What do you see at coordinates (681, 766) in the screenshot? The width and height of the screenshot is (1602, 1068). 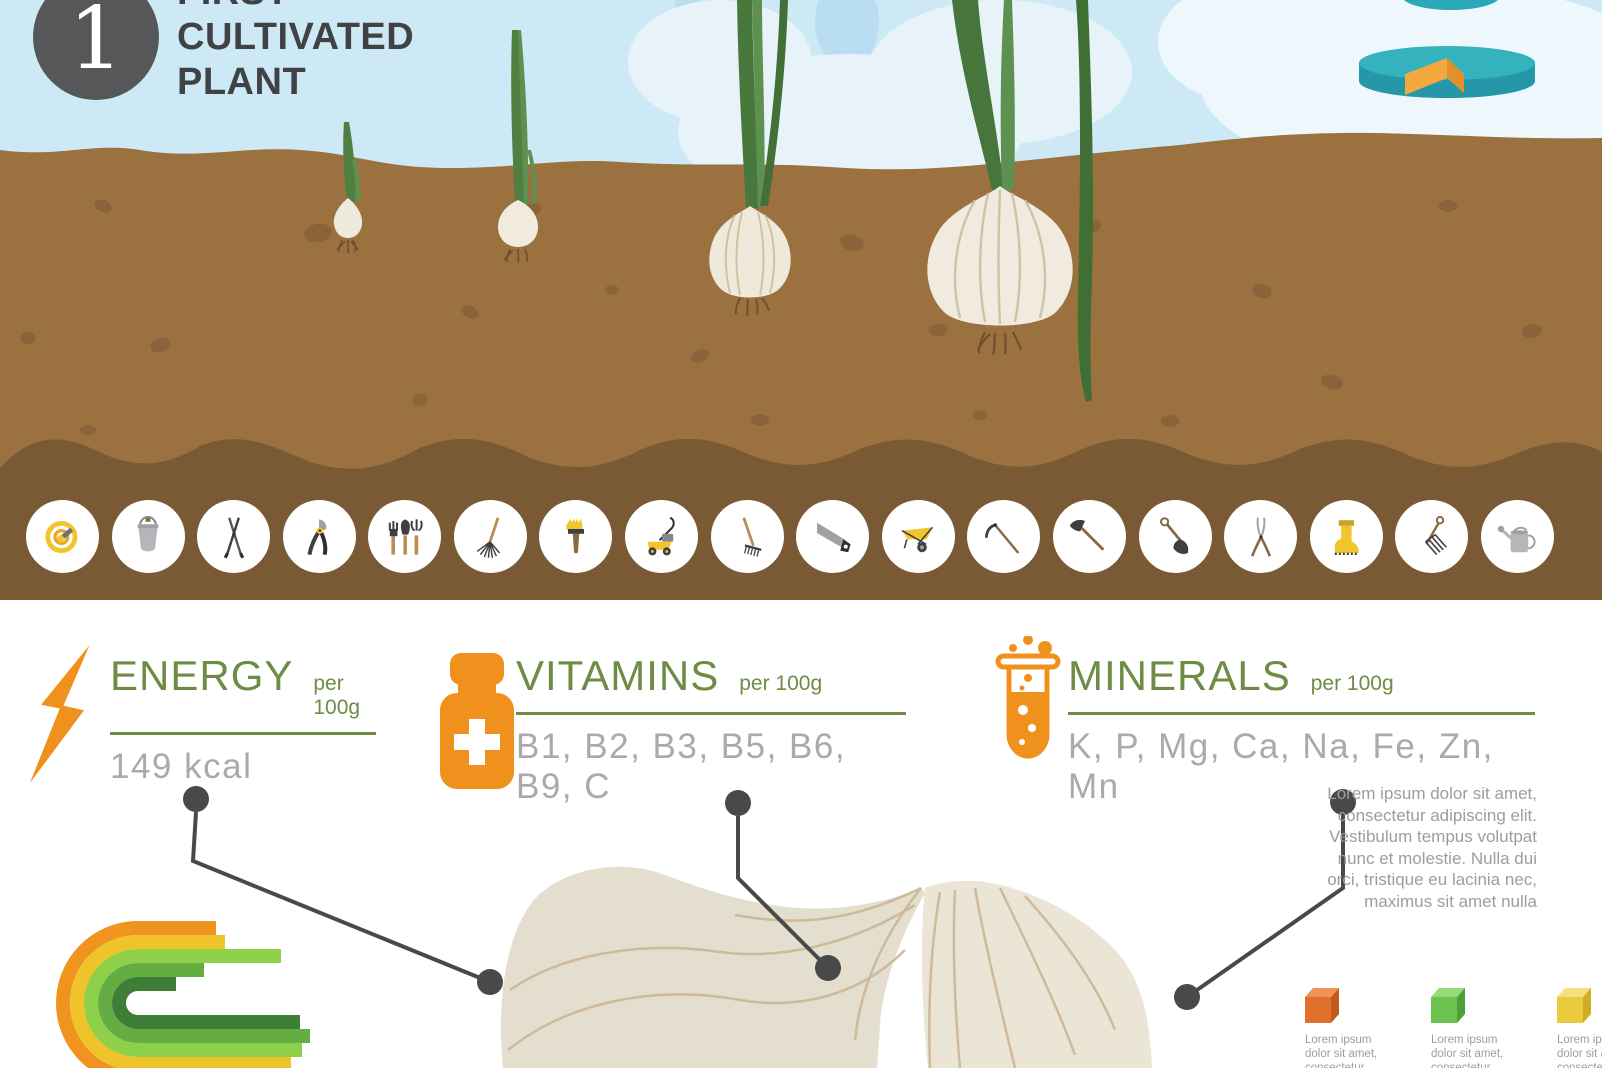 I see `vitamins-value: B1, B2, B3, B5, B6, B9, C` at bounding box center [681, 766].